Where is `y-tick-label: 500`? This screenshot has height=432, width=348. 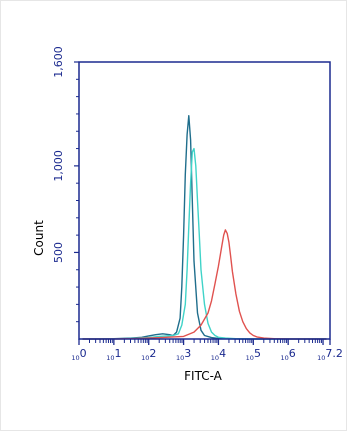 y-tick-label: 500 is located at coordinates (58, 252).